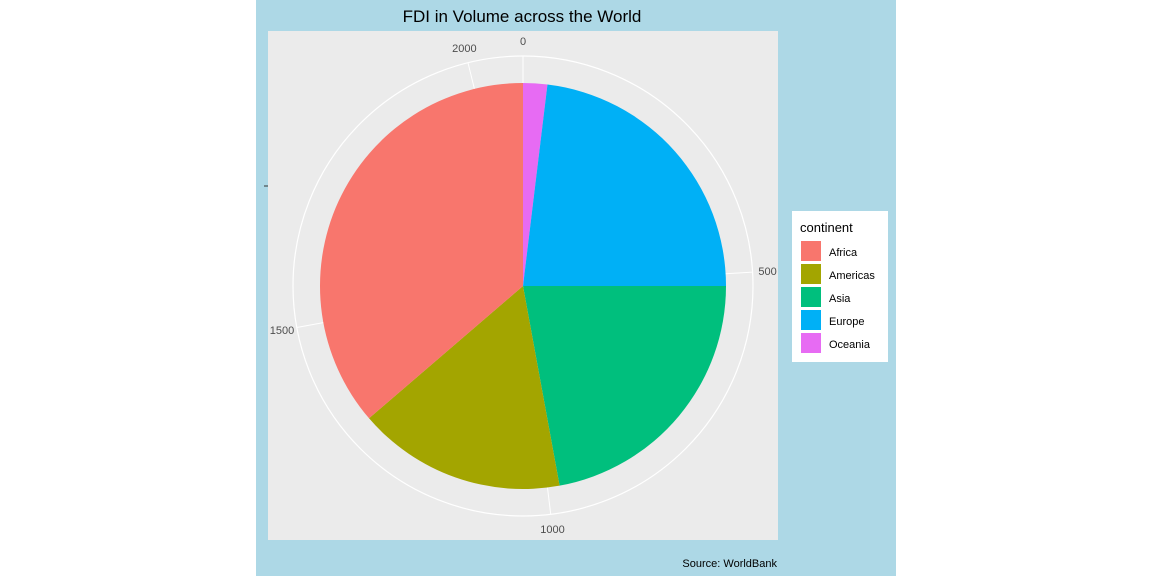 The height and width of the screenshot is (576, 1152). I want to click on legend-key-africa, so click(811, 251).